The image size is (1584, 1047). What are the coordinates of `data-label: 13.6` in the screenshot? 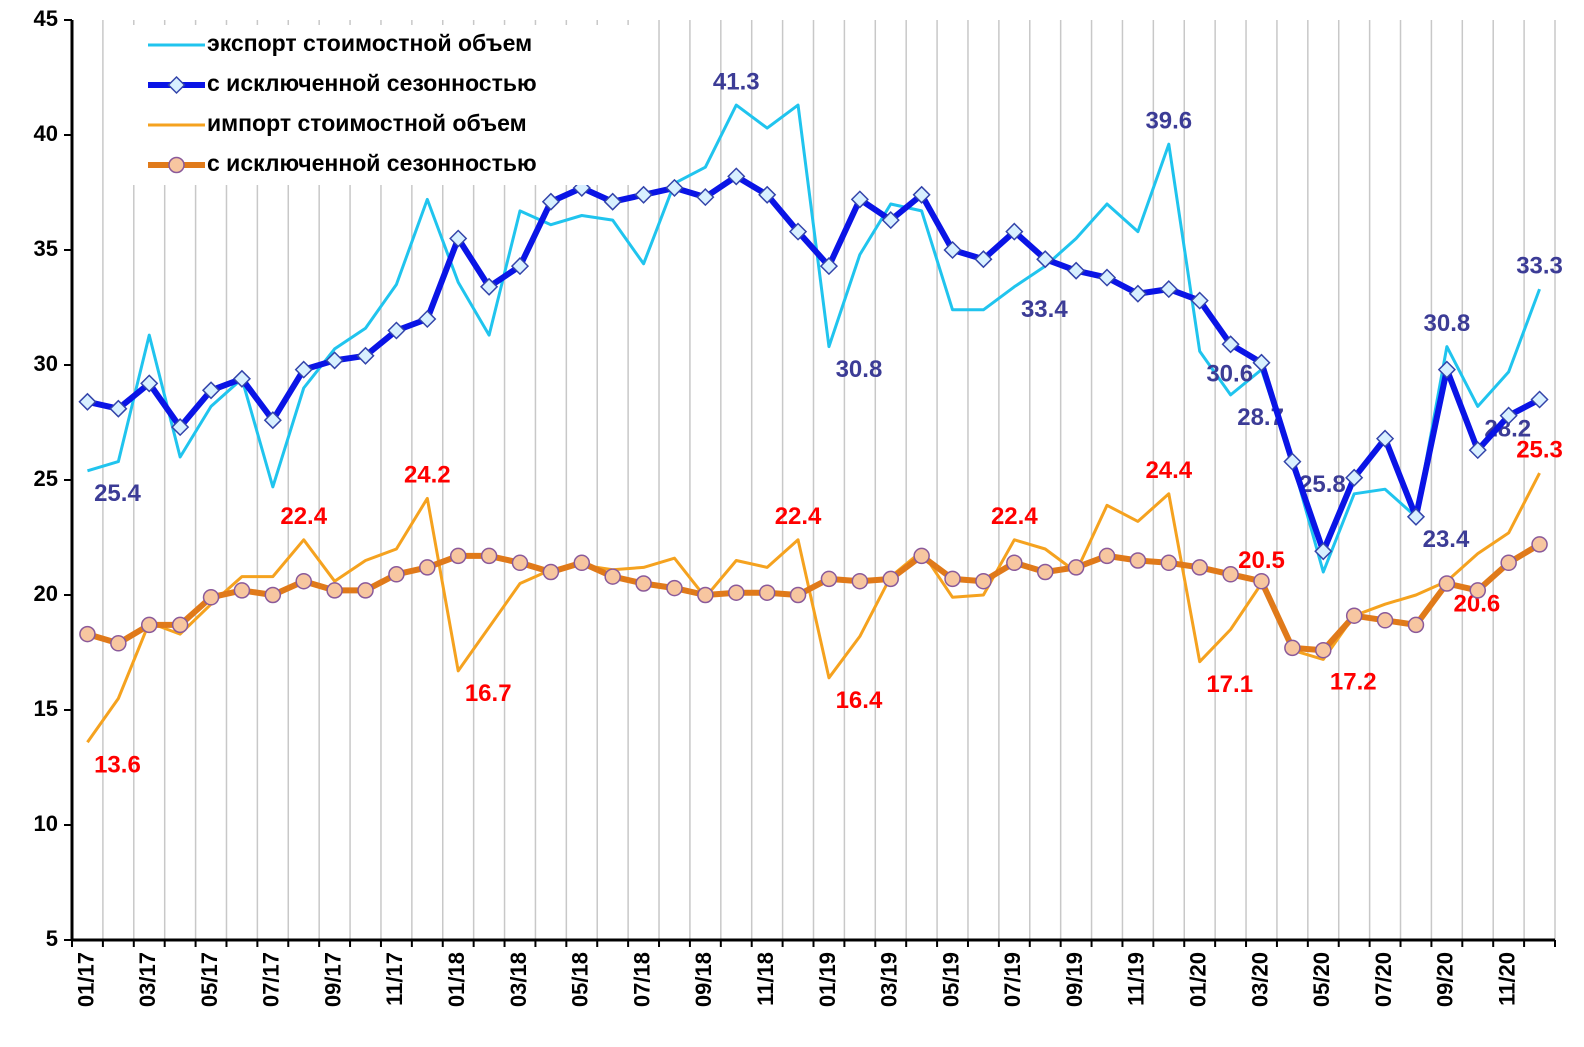 It's located at (117, 765).